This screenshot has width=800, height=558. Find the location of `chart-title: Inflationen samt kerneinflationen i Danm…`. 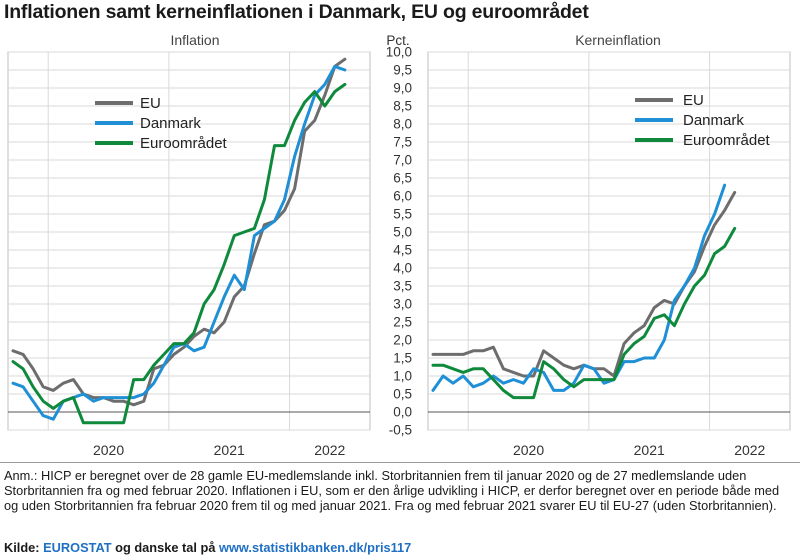

chart-title: Inflationen samt kerneinflationen i Danm… is located at coordinates (296, 12).